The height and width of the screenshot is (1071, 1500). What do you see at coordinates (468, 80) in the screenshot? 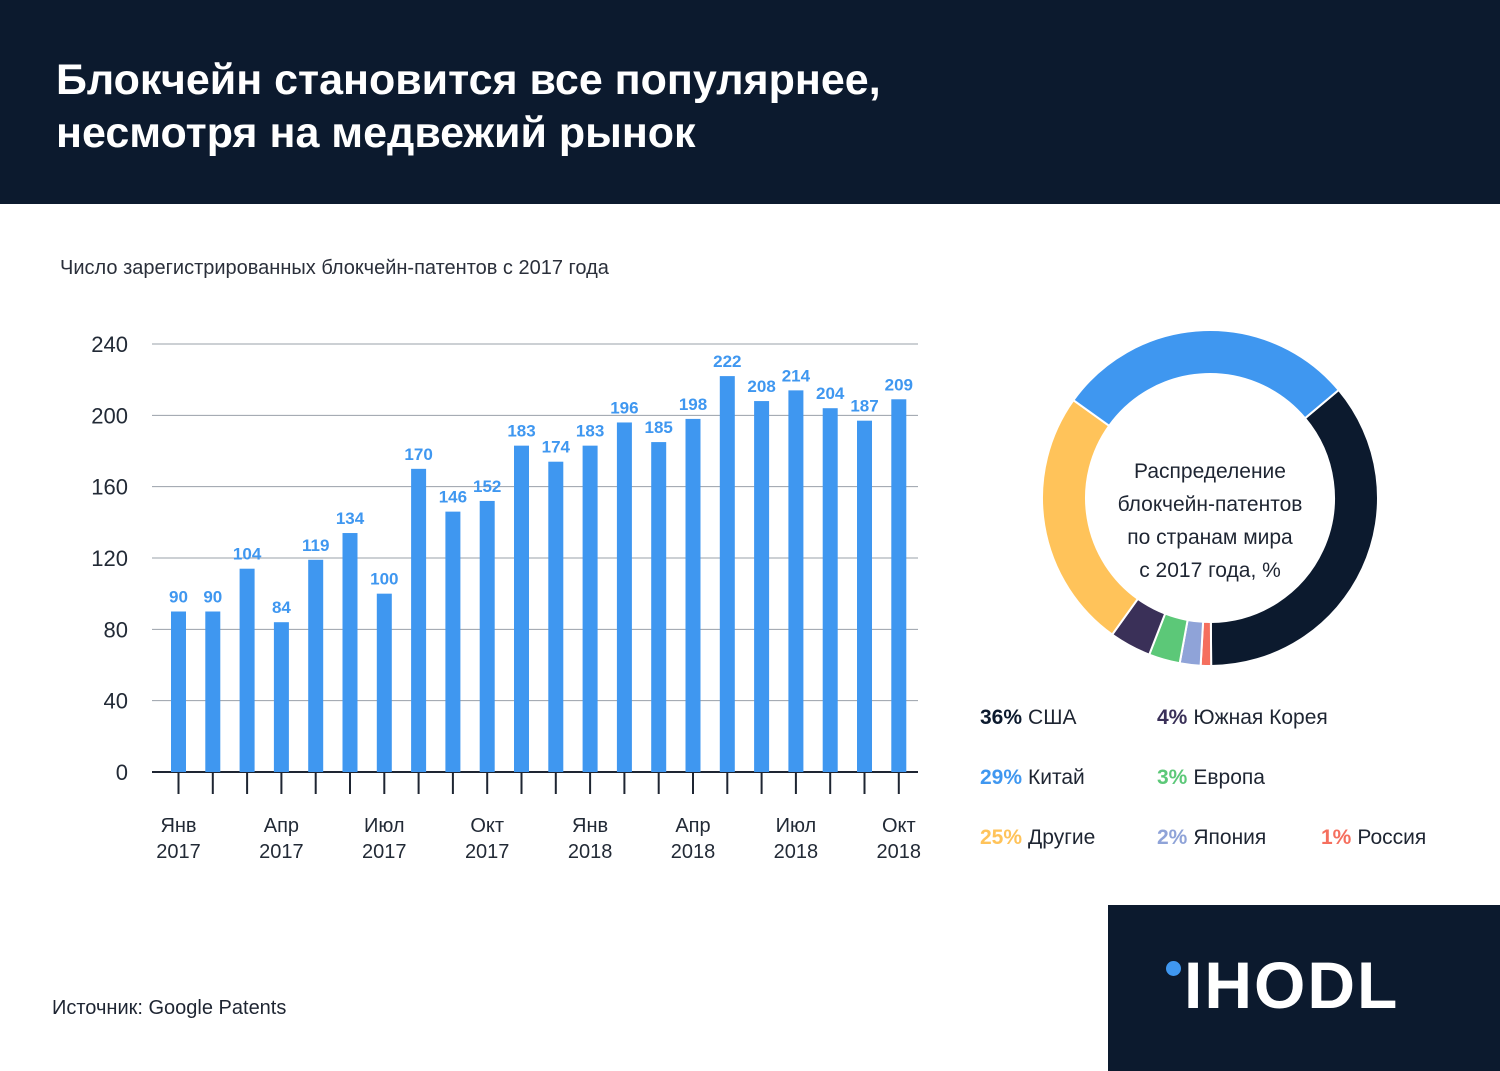
I see `page-title-line-1: Блокчейн становится все популярнее,` at bounding box center [468, 80].